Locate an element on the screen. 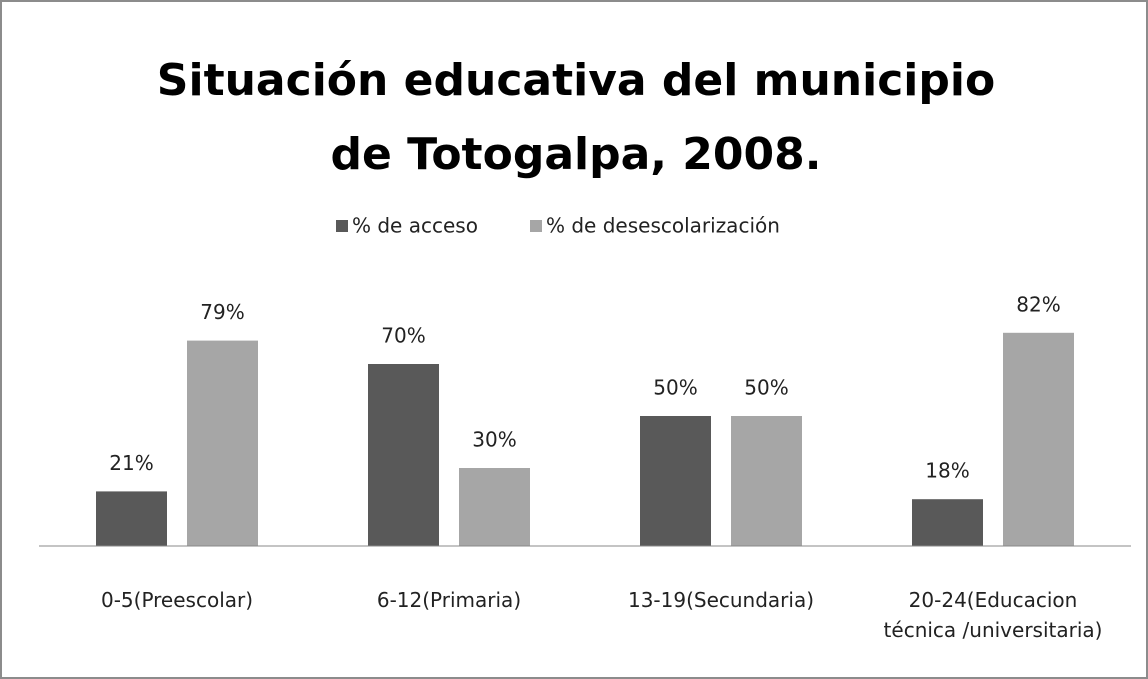  data-label: 70% is located at coordinates (403, 336).